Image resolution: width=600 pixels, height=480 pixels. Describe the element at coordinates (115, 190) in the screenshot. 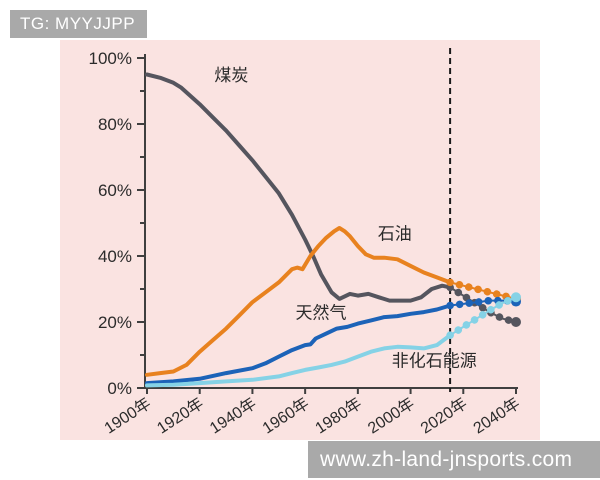

I see `y-tick-label: 60%` at that location.